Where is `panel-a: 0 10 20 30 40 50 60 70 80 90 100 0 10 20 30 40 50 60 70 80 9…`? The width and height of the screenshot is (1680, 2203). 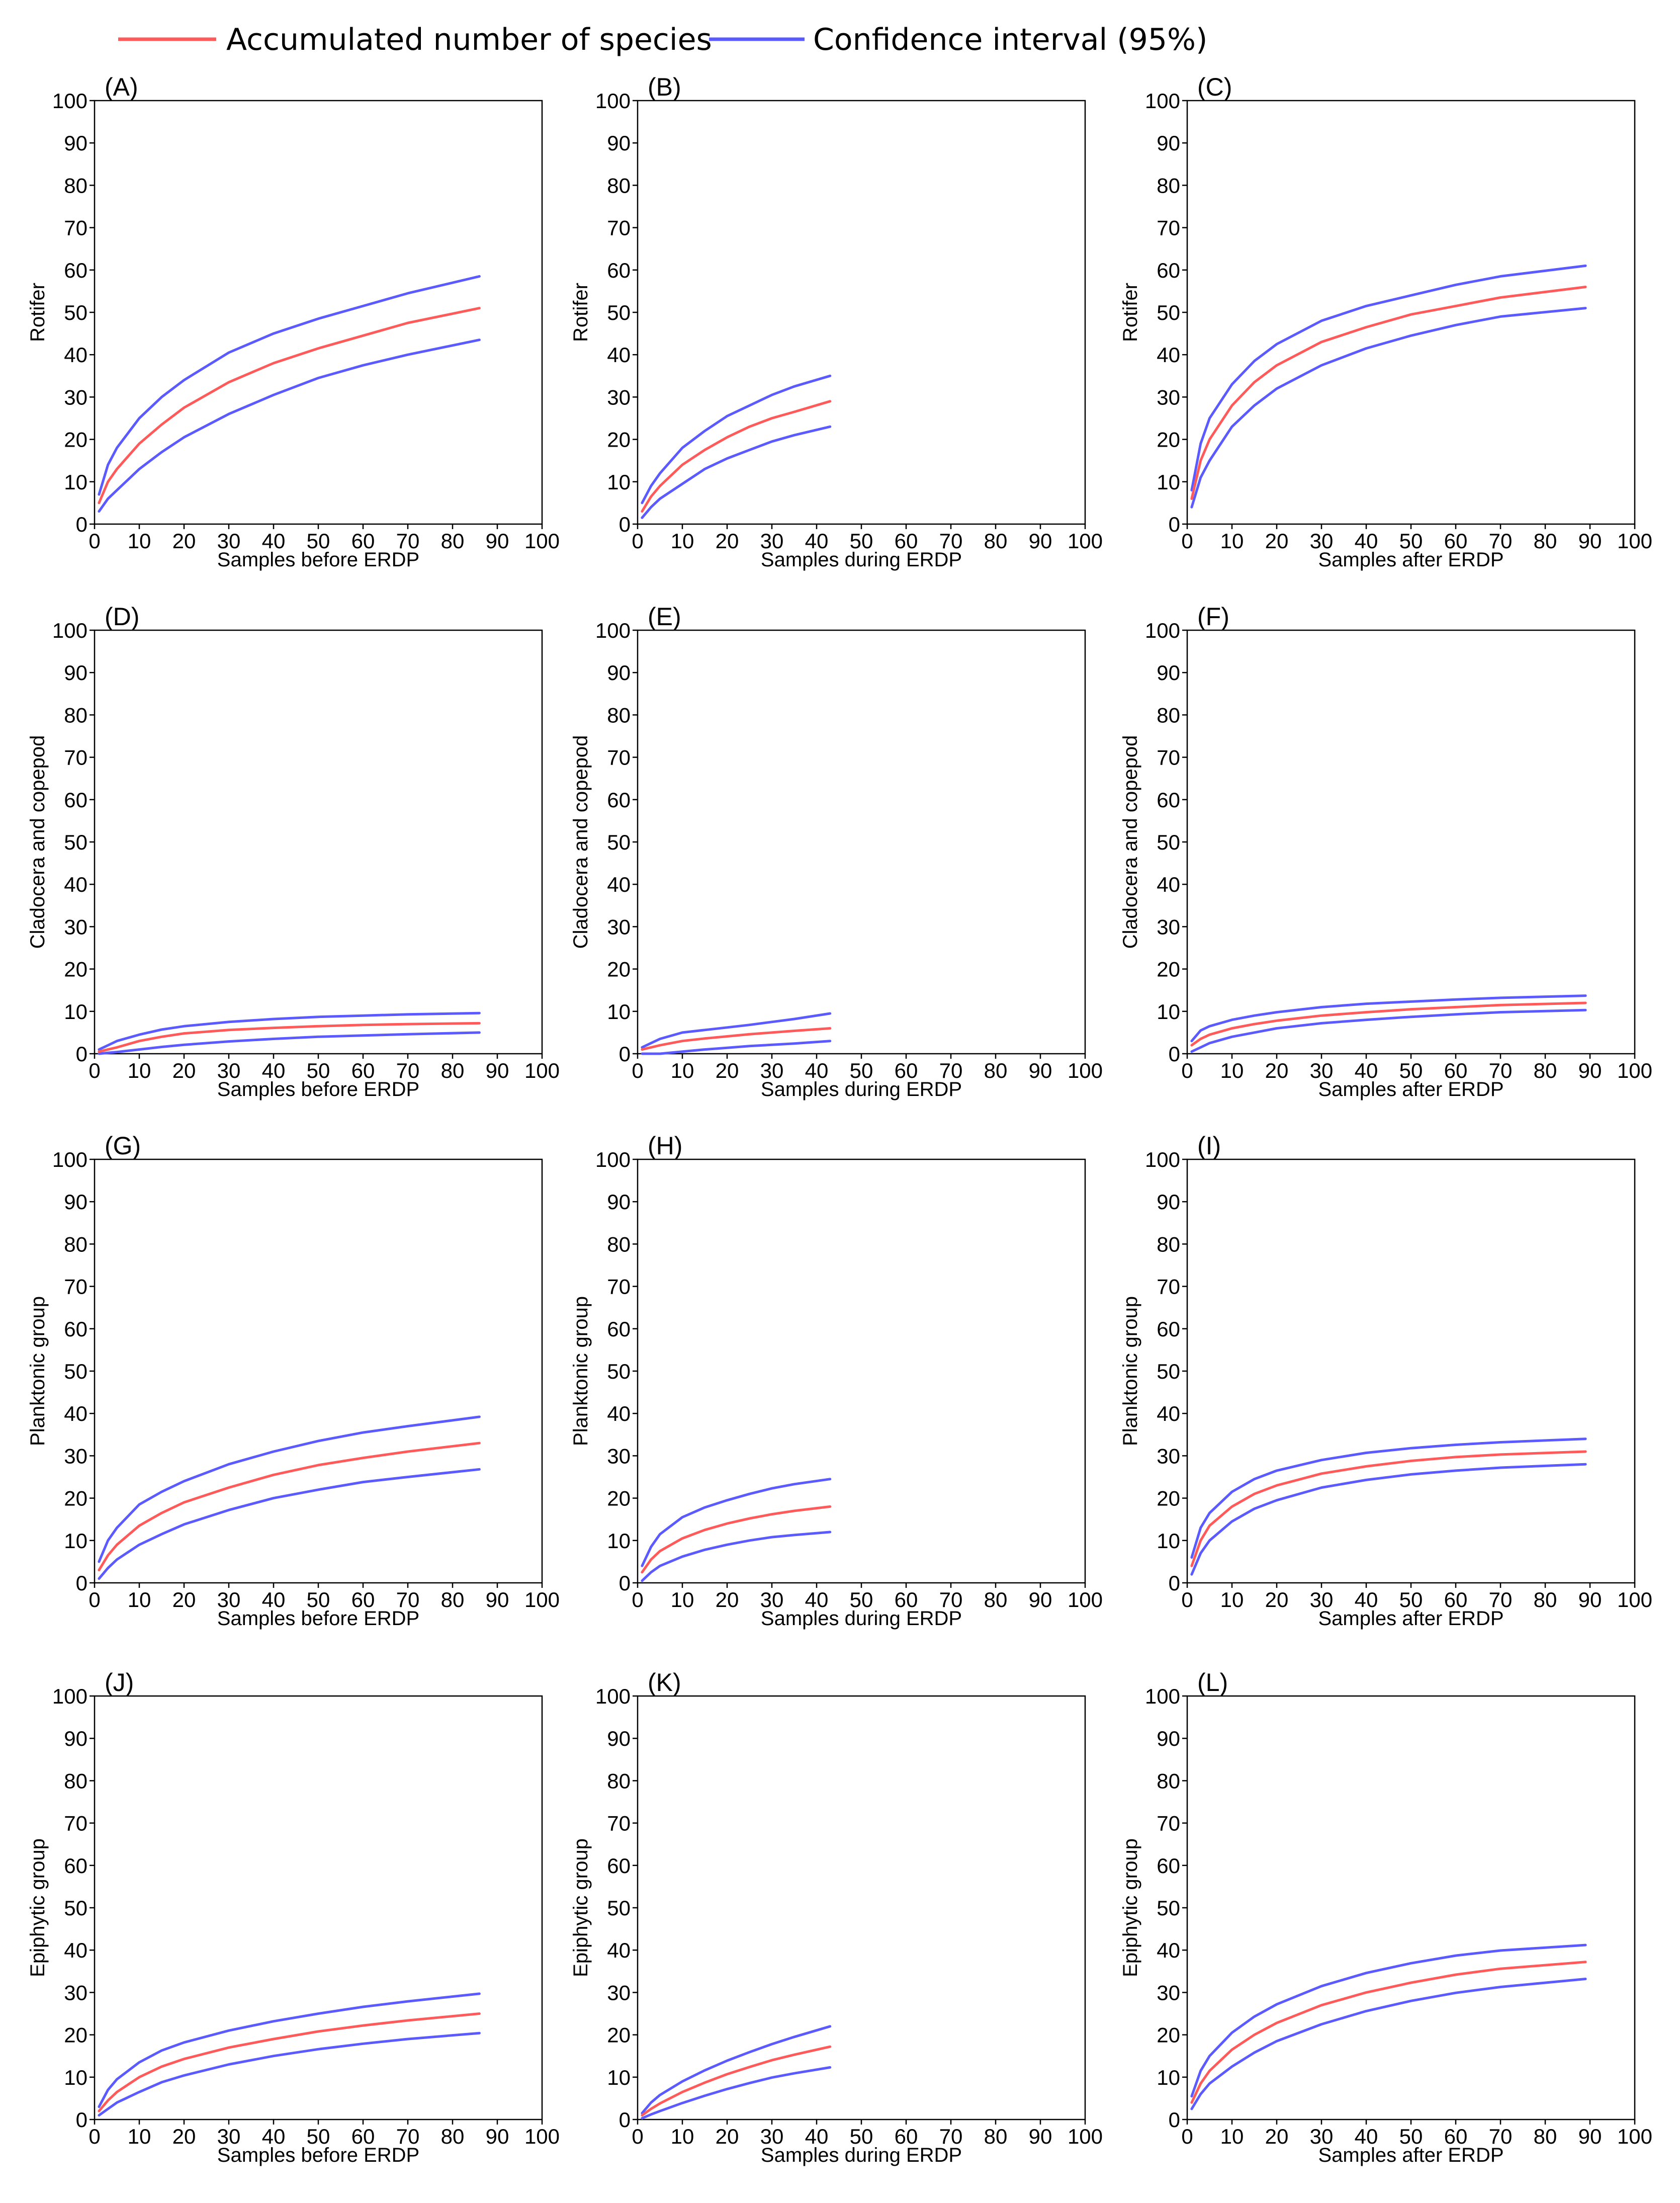 panel-a: 0 10 20 30 40 50 60 70 80 90 100 0 10 20 30 40 50 60 70 80 9… is located at coordinates (293, 322).